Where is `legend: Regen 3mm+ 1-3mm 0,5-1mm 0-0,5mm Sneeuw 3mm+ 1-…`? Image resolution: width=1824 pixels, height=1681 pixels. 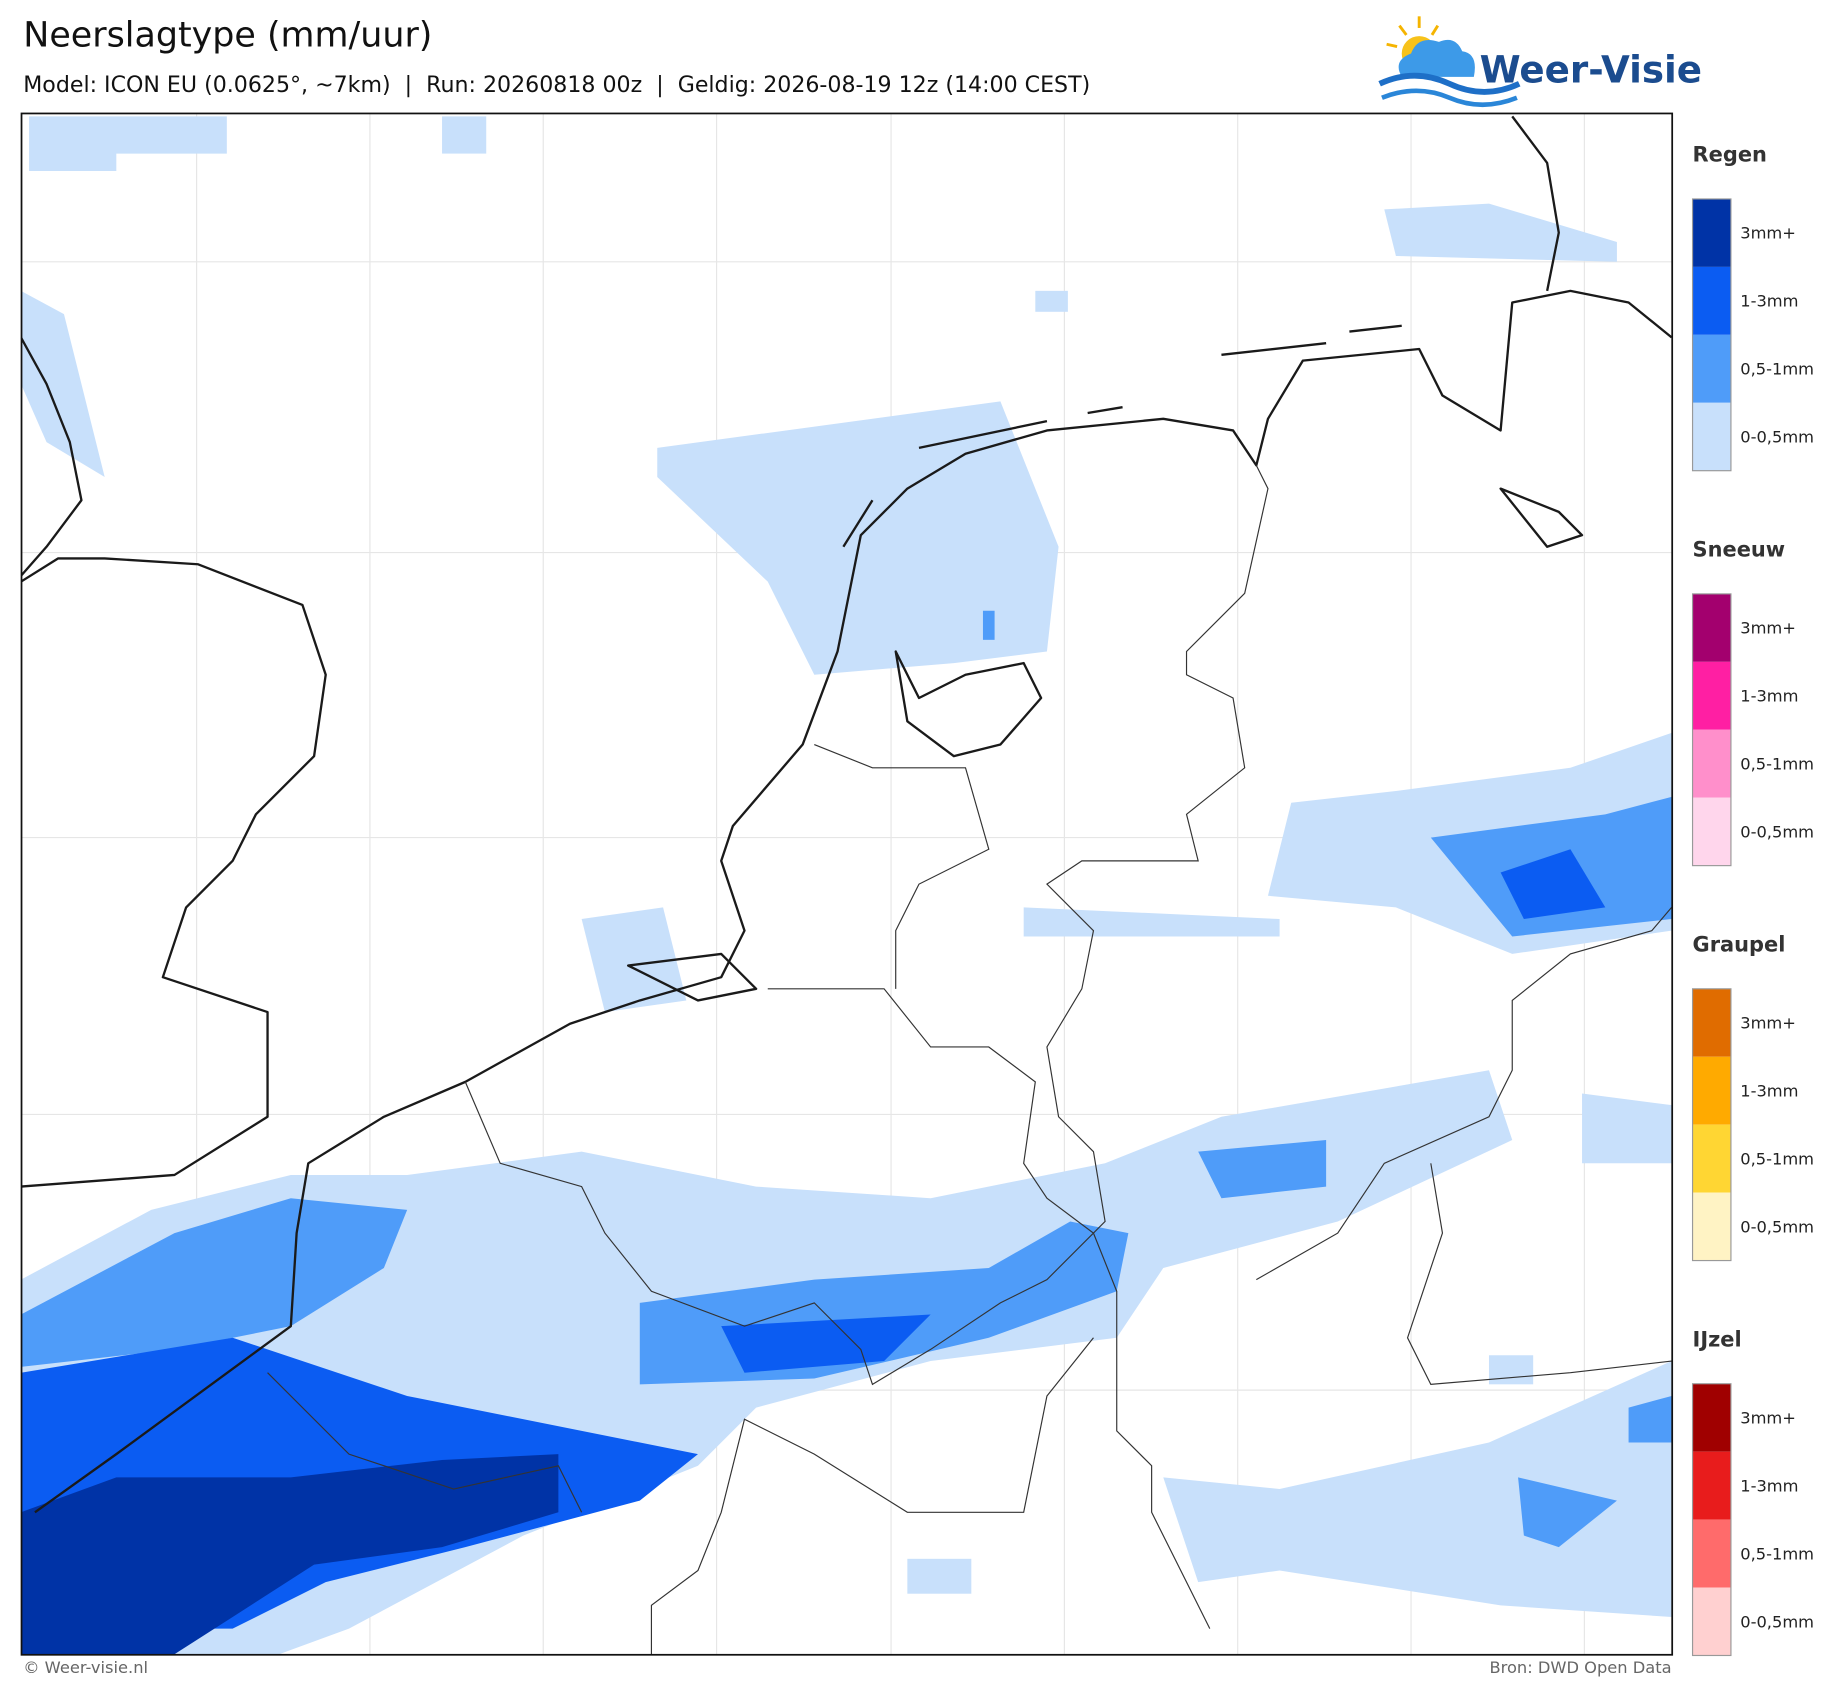
legend: Regen 3mm+ 1-3mm 0,5-1mm 0-0,5mm Sneeuw 3mm+ 1-… is located at coordinates (1752, 900).